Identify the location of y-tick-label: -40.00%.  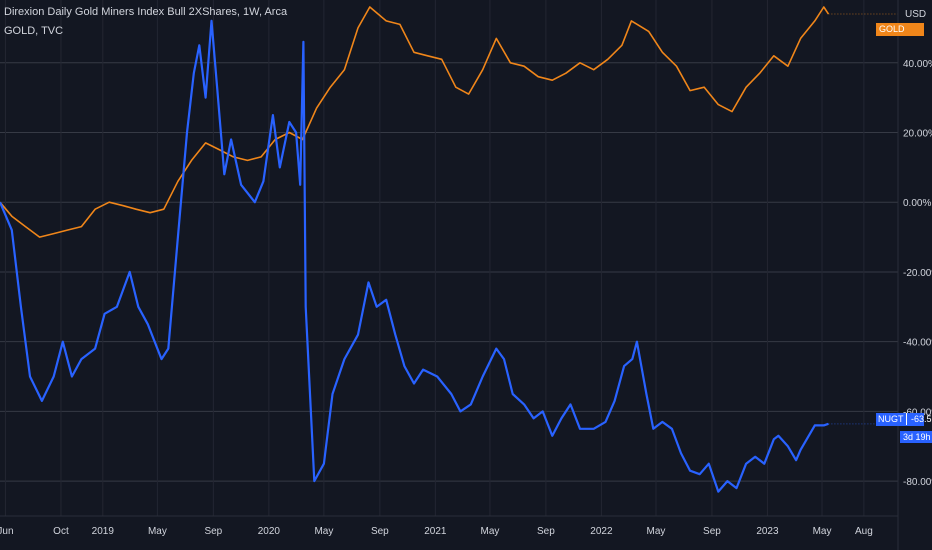
(917, 343).